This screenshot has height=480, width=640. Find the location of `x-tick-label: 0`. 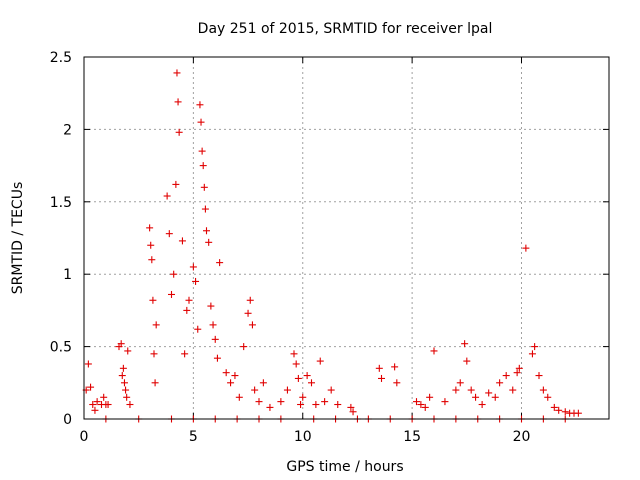

x-tick-label: 0 is located at coordinates (84, 437).